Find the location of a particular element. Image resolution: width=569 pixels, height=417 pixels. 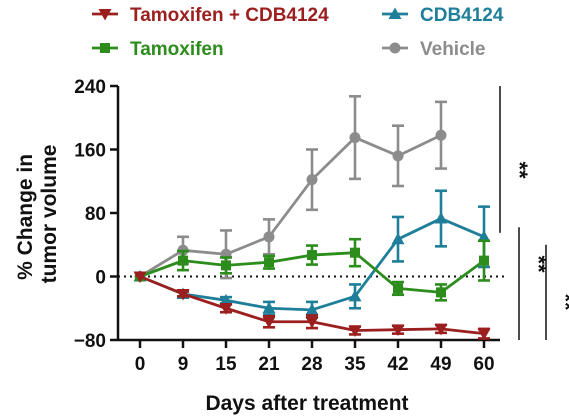

x-tick-label: 28 is located at coordinates (311, 364).